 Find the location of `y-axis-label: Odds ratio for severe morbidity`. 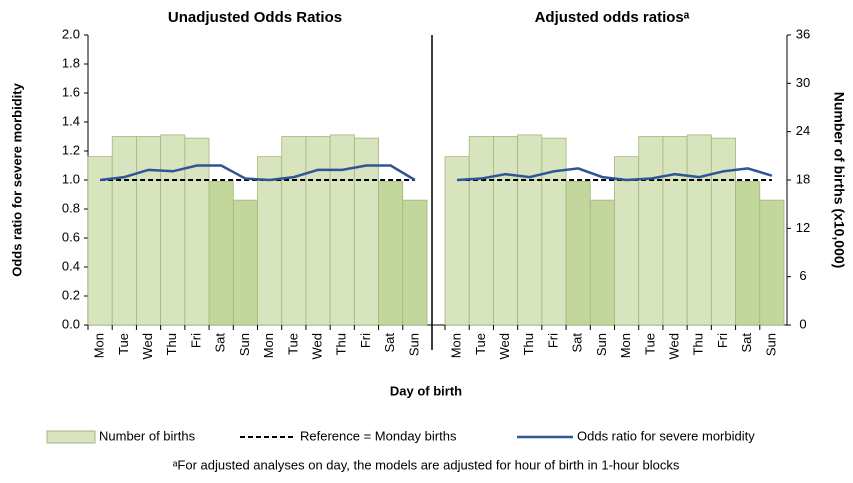

y-axis-label: Odds ratio for severe morbidity is located at coordinates (16, 179).